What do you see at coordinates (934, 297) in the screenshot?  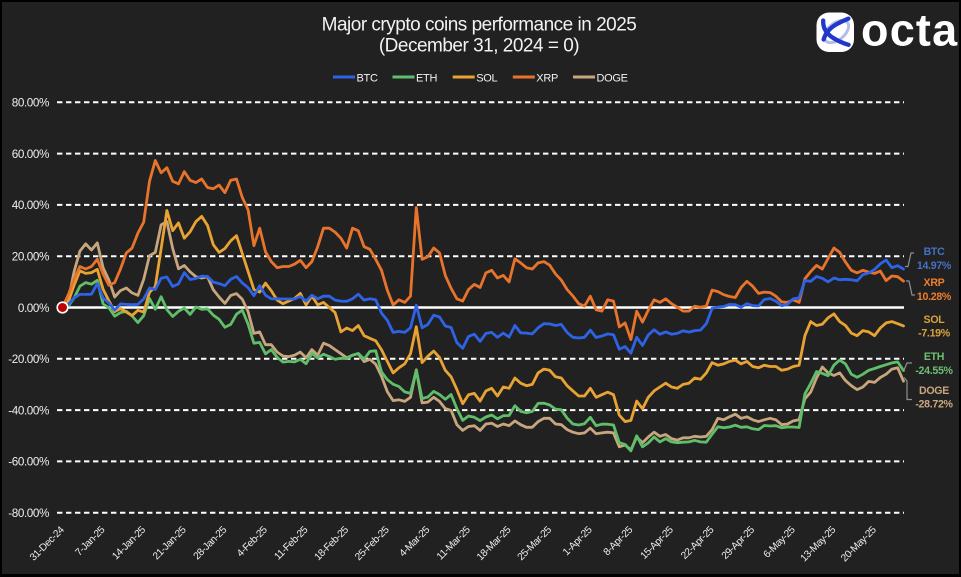 I see `svg-text: 10.28%` at bounding box center [934, 297].